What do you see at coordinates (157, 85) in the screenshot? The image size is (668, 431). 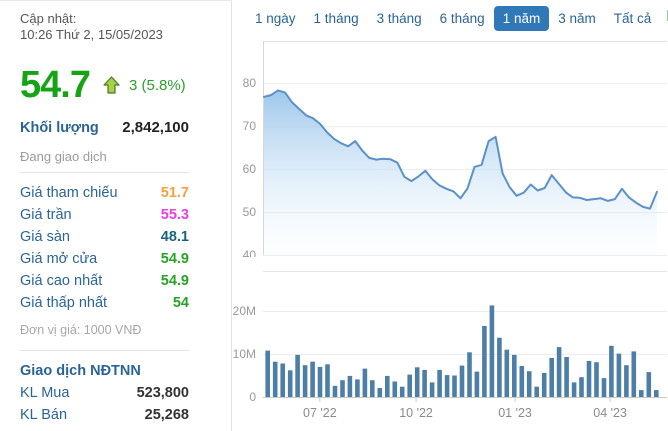 I see `change-value: 3 (5.8%)` at bounding box center [157, 85].